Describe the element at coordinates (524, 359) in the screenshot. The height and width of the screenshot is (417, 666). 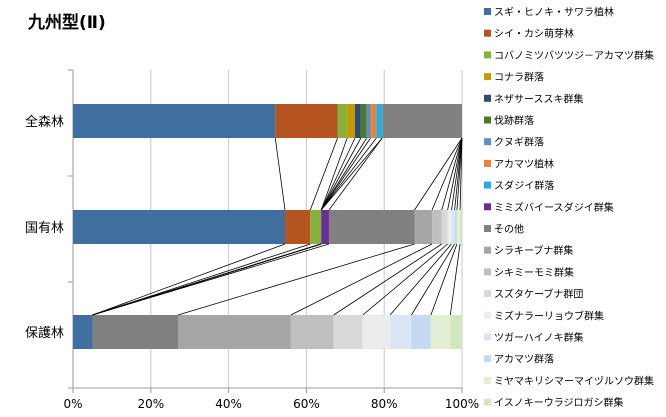
I see `legend-label: アカマツ群落` at that location.